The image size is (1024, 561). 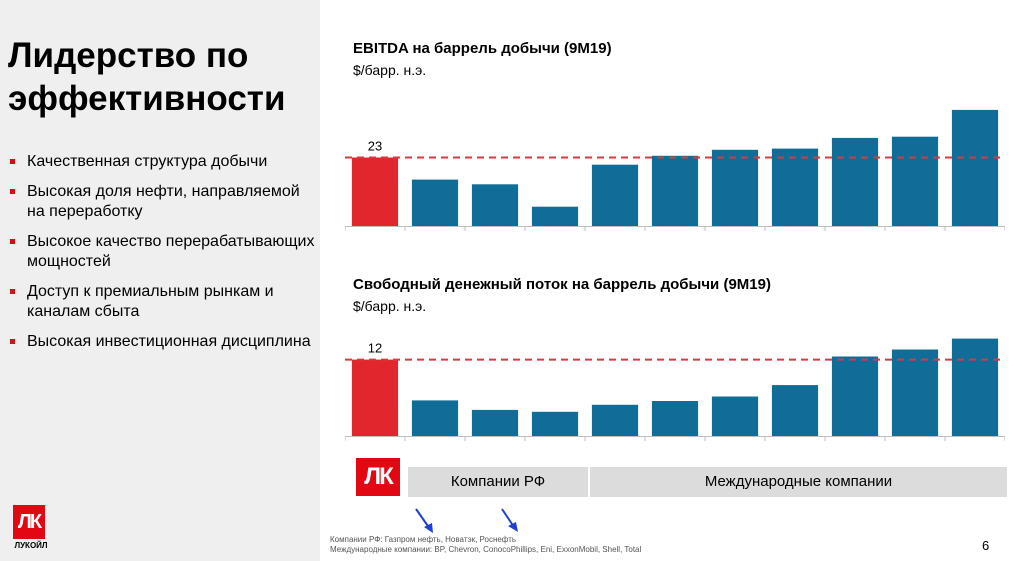 What do you see at coordinates (29, 522) in the screenshot?
I see `lukoil-logo-icon: ЛК` at bounding box center [29, 522].